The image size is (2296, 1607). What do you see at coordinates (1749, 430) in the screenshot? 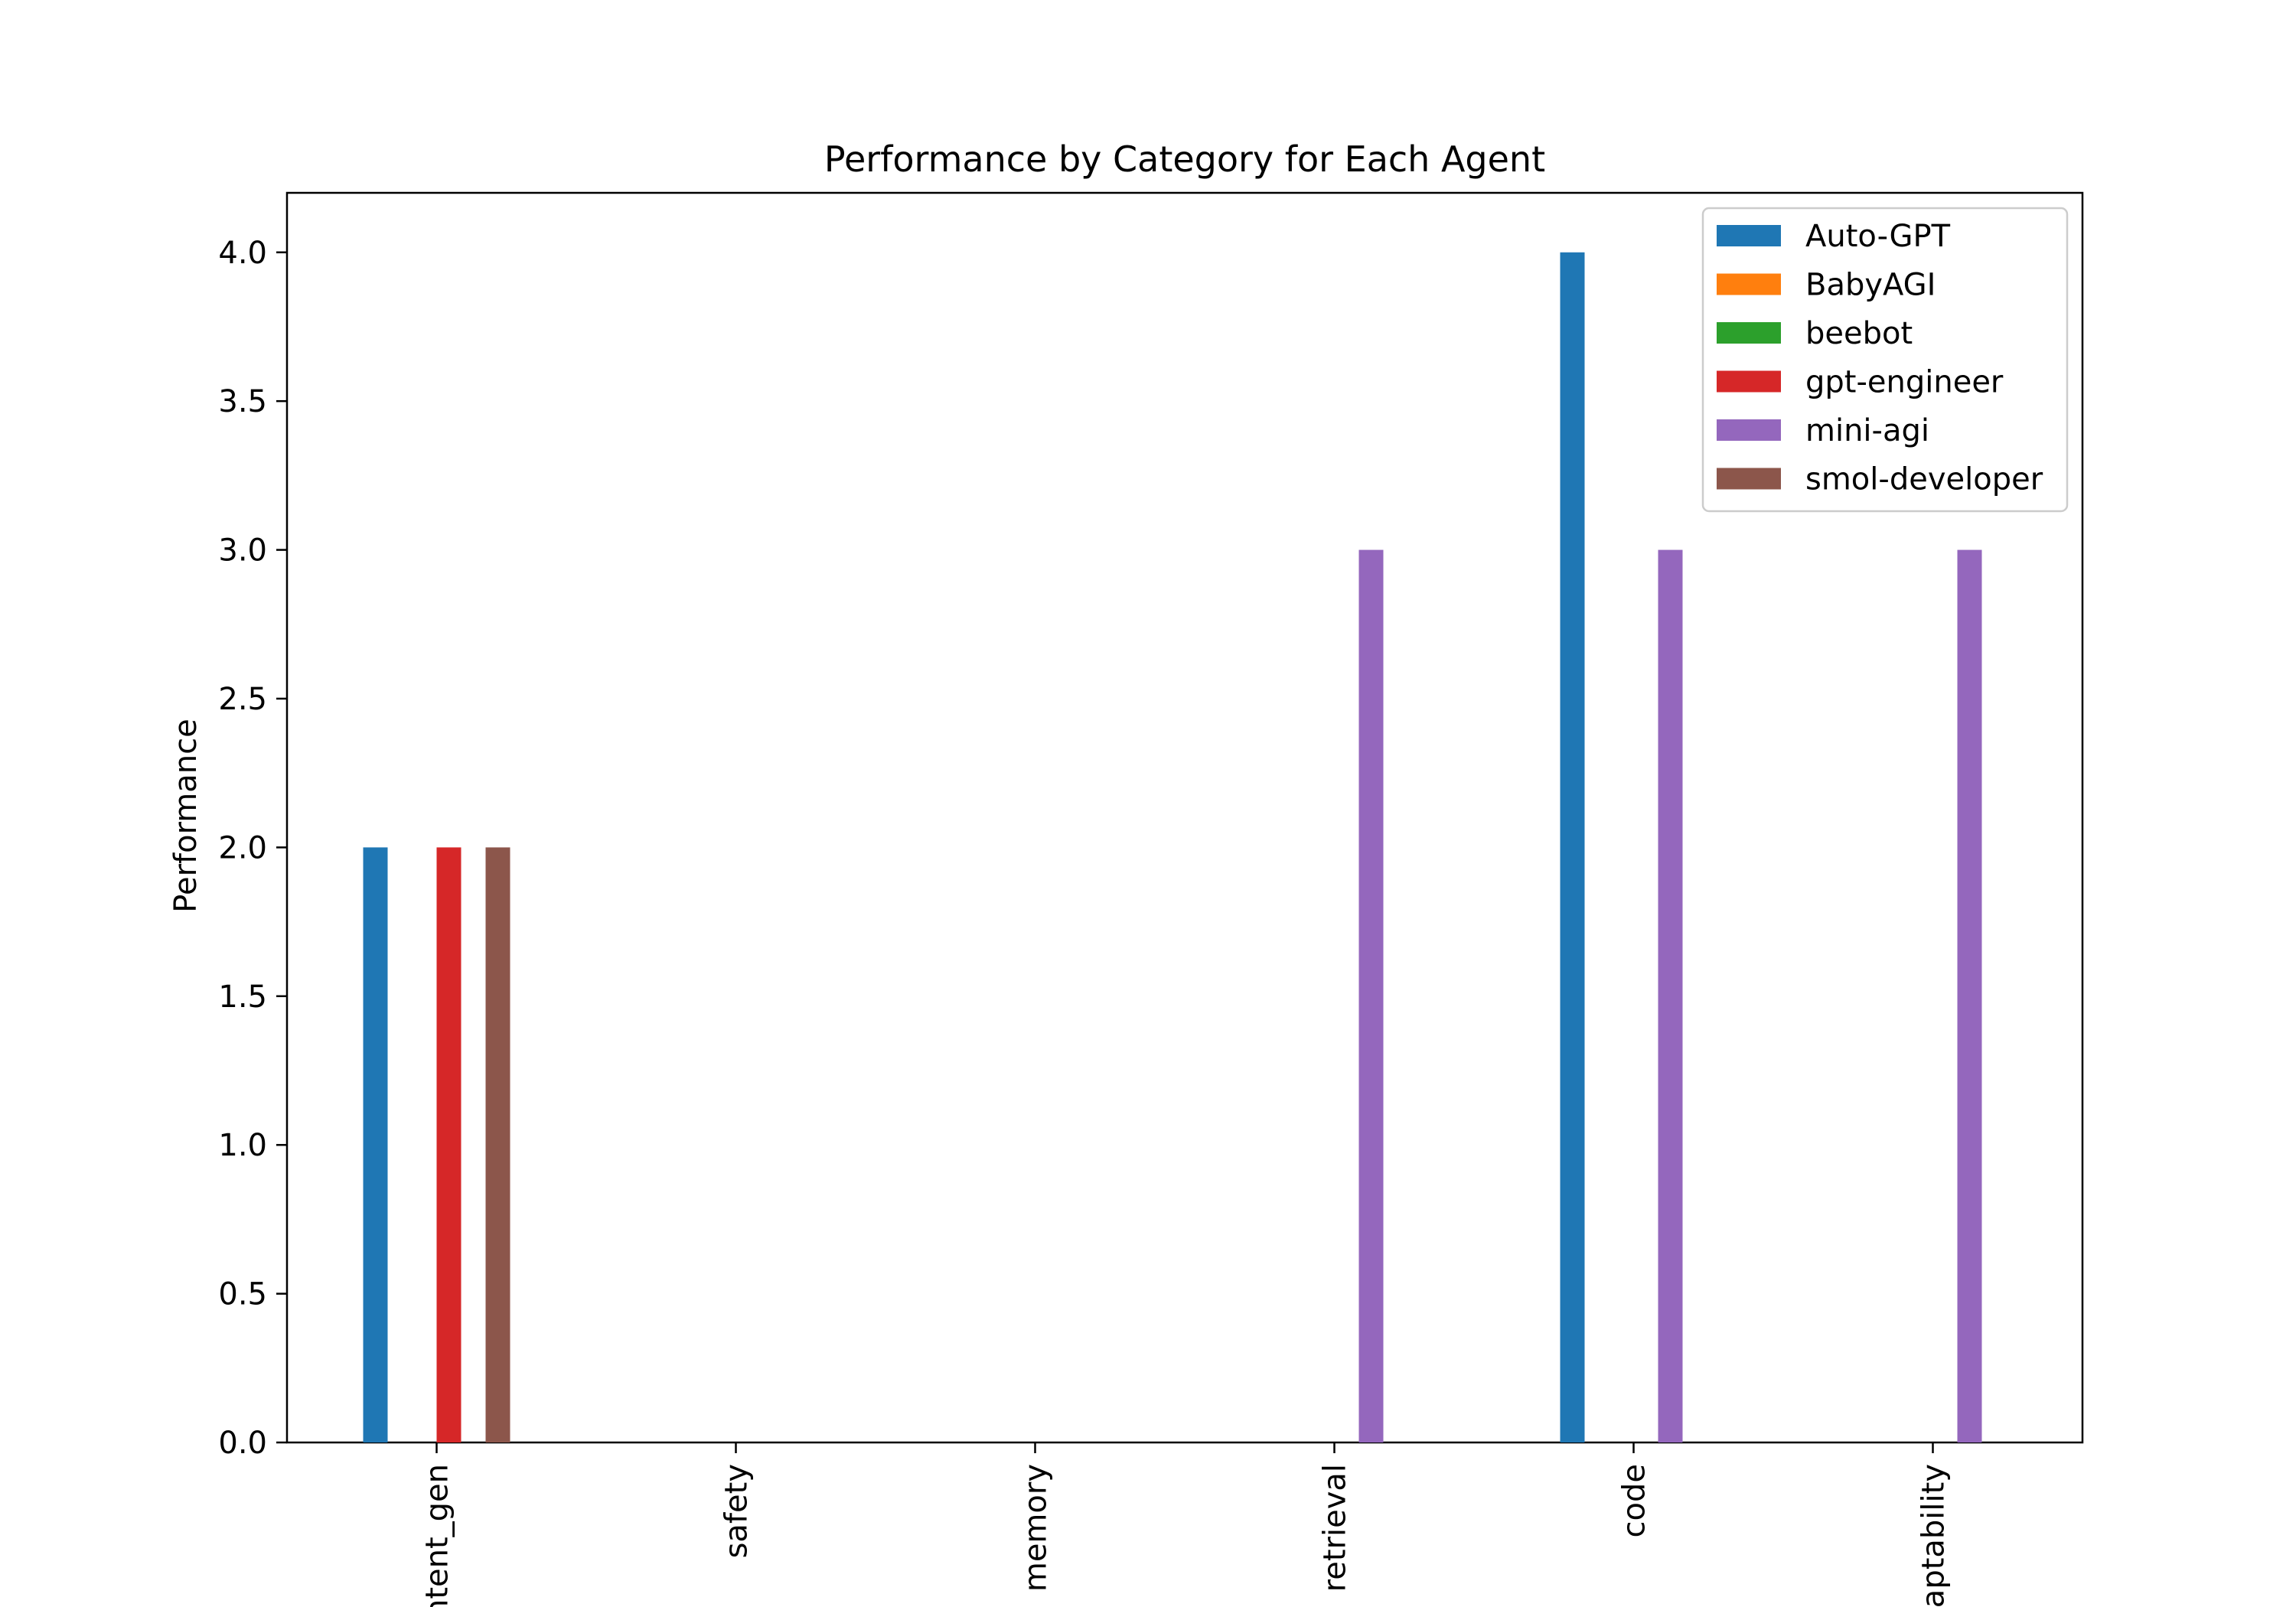
I see `legend-swatch-mini-agi` at bounding box center [1749, 430].